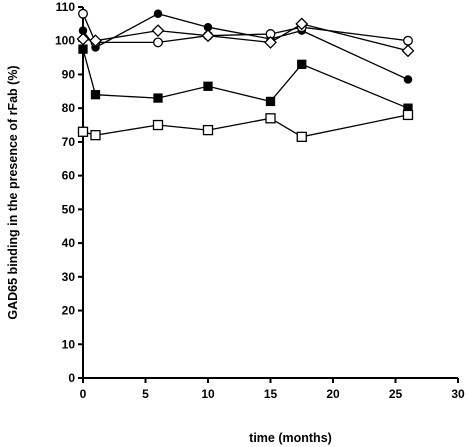 This screenshot has height=447, width=468. Describe the element at coordinates (69, 108) in the screenshot. I see `y-tick-label: 80` at that location.